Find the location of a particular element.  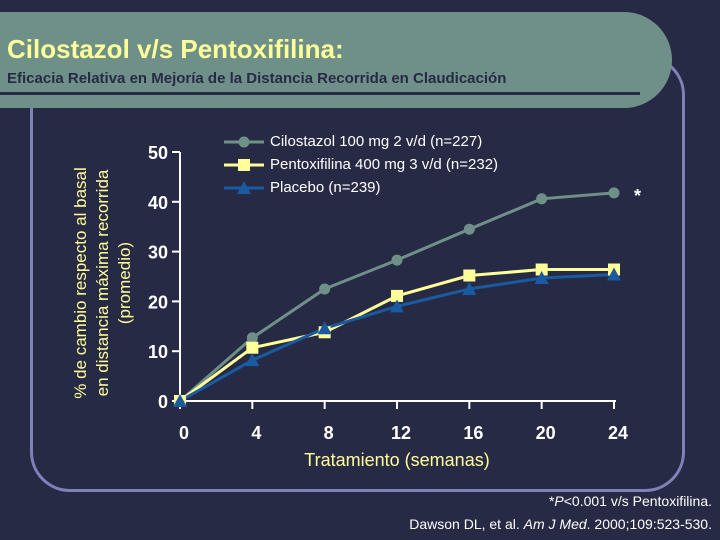

footnote-star: * is located at coordinates (551, 501).